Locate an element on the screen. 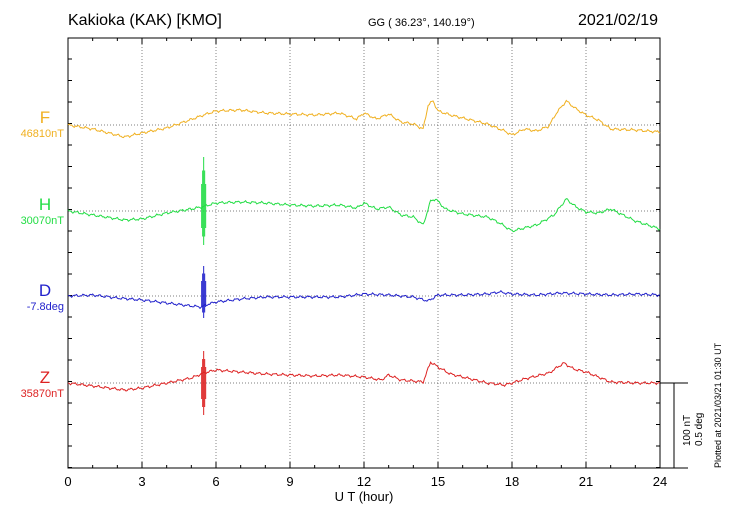  x-tick-label: 9 is located at coordinates (289, 481).